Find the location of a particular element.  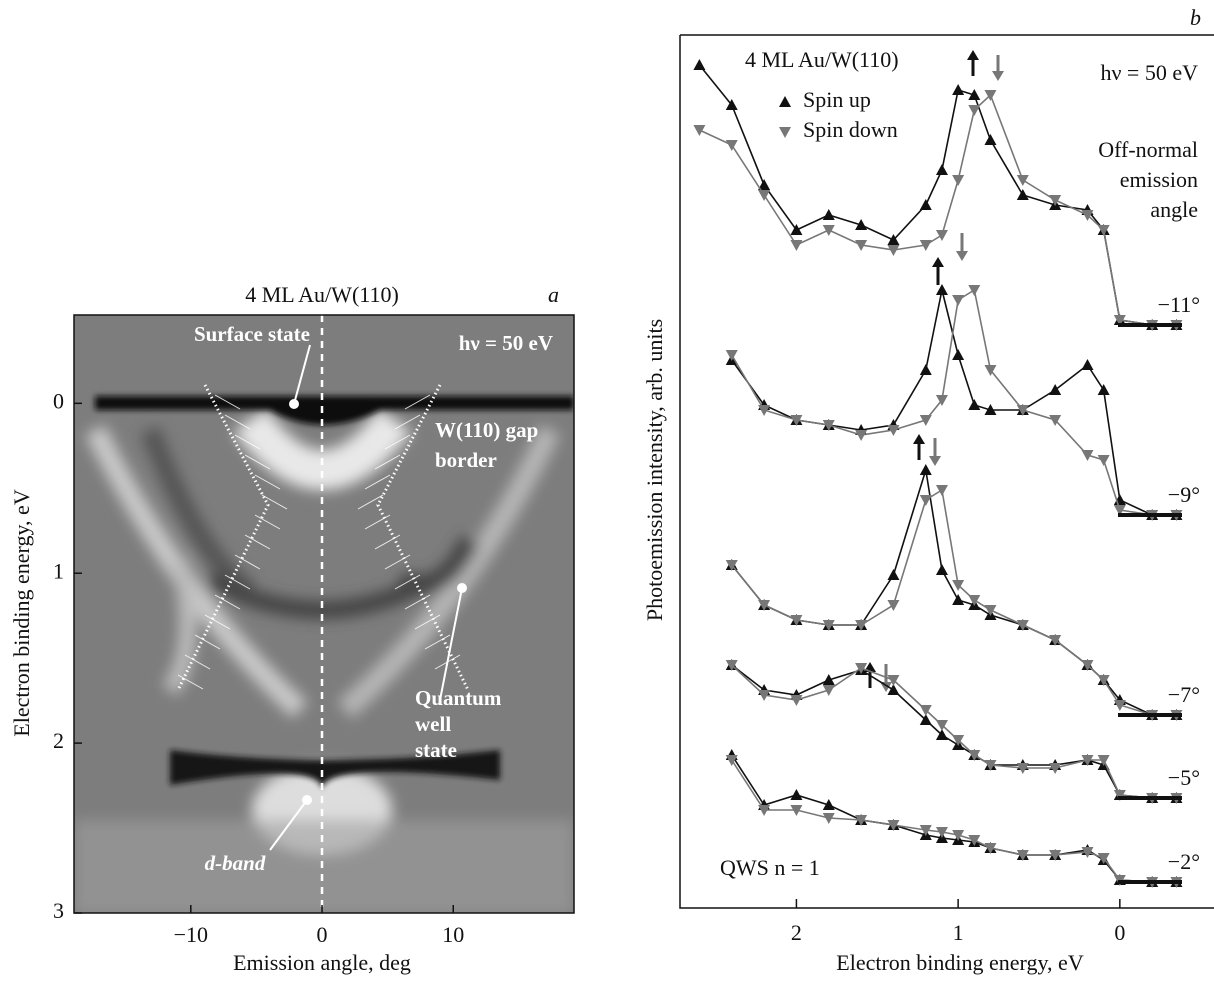

x-tick-label: 10 is located at coordinates (453, 934).